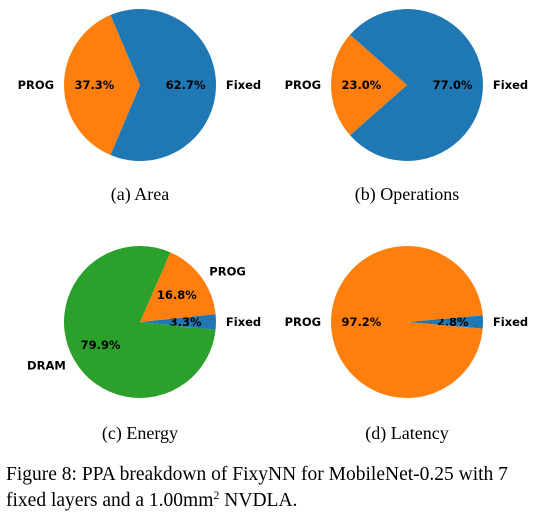 This screenshot has height=523, width=546. Describe the element at coordinates (101, 345) in the screenshot. I see `pie-percent-label: 79.9%` at that location.